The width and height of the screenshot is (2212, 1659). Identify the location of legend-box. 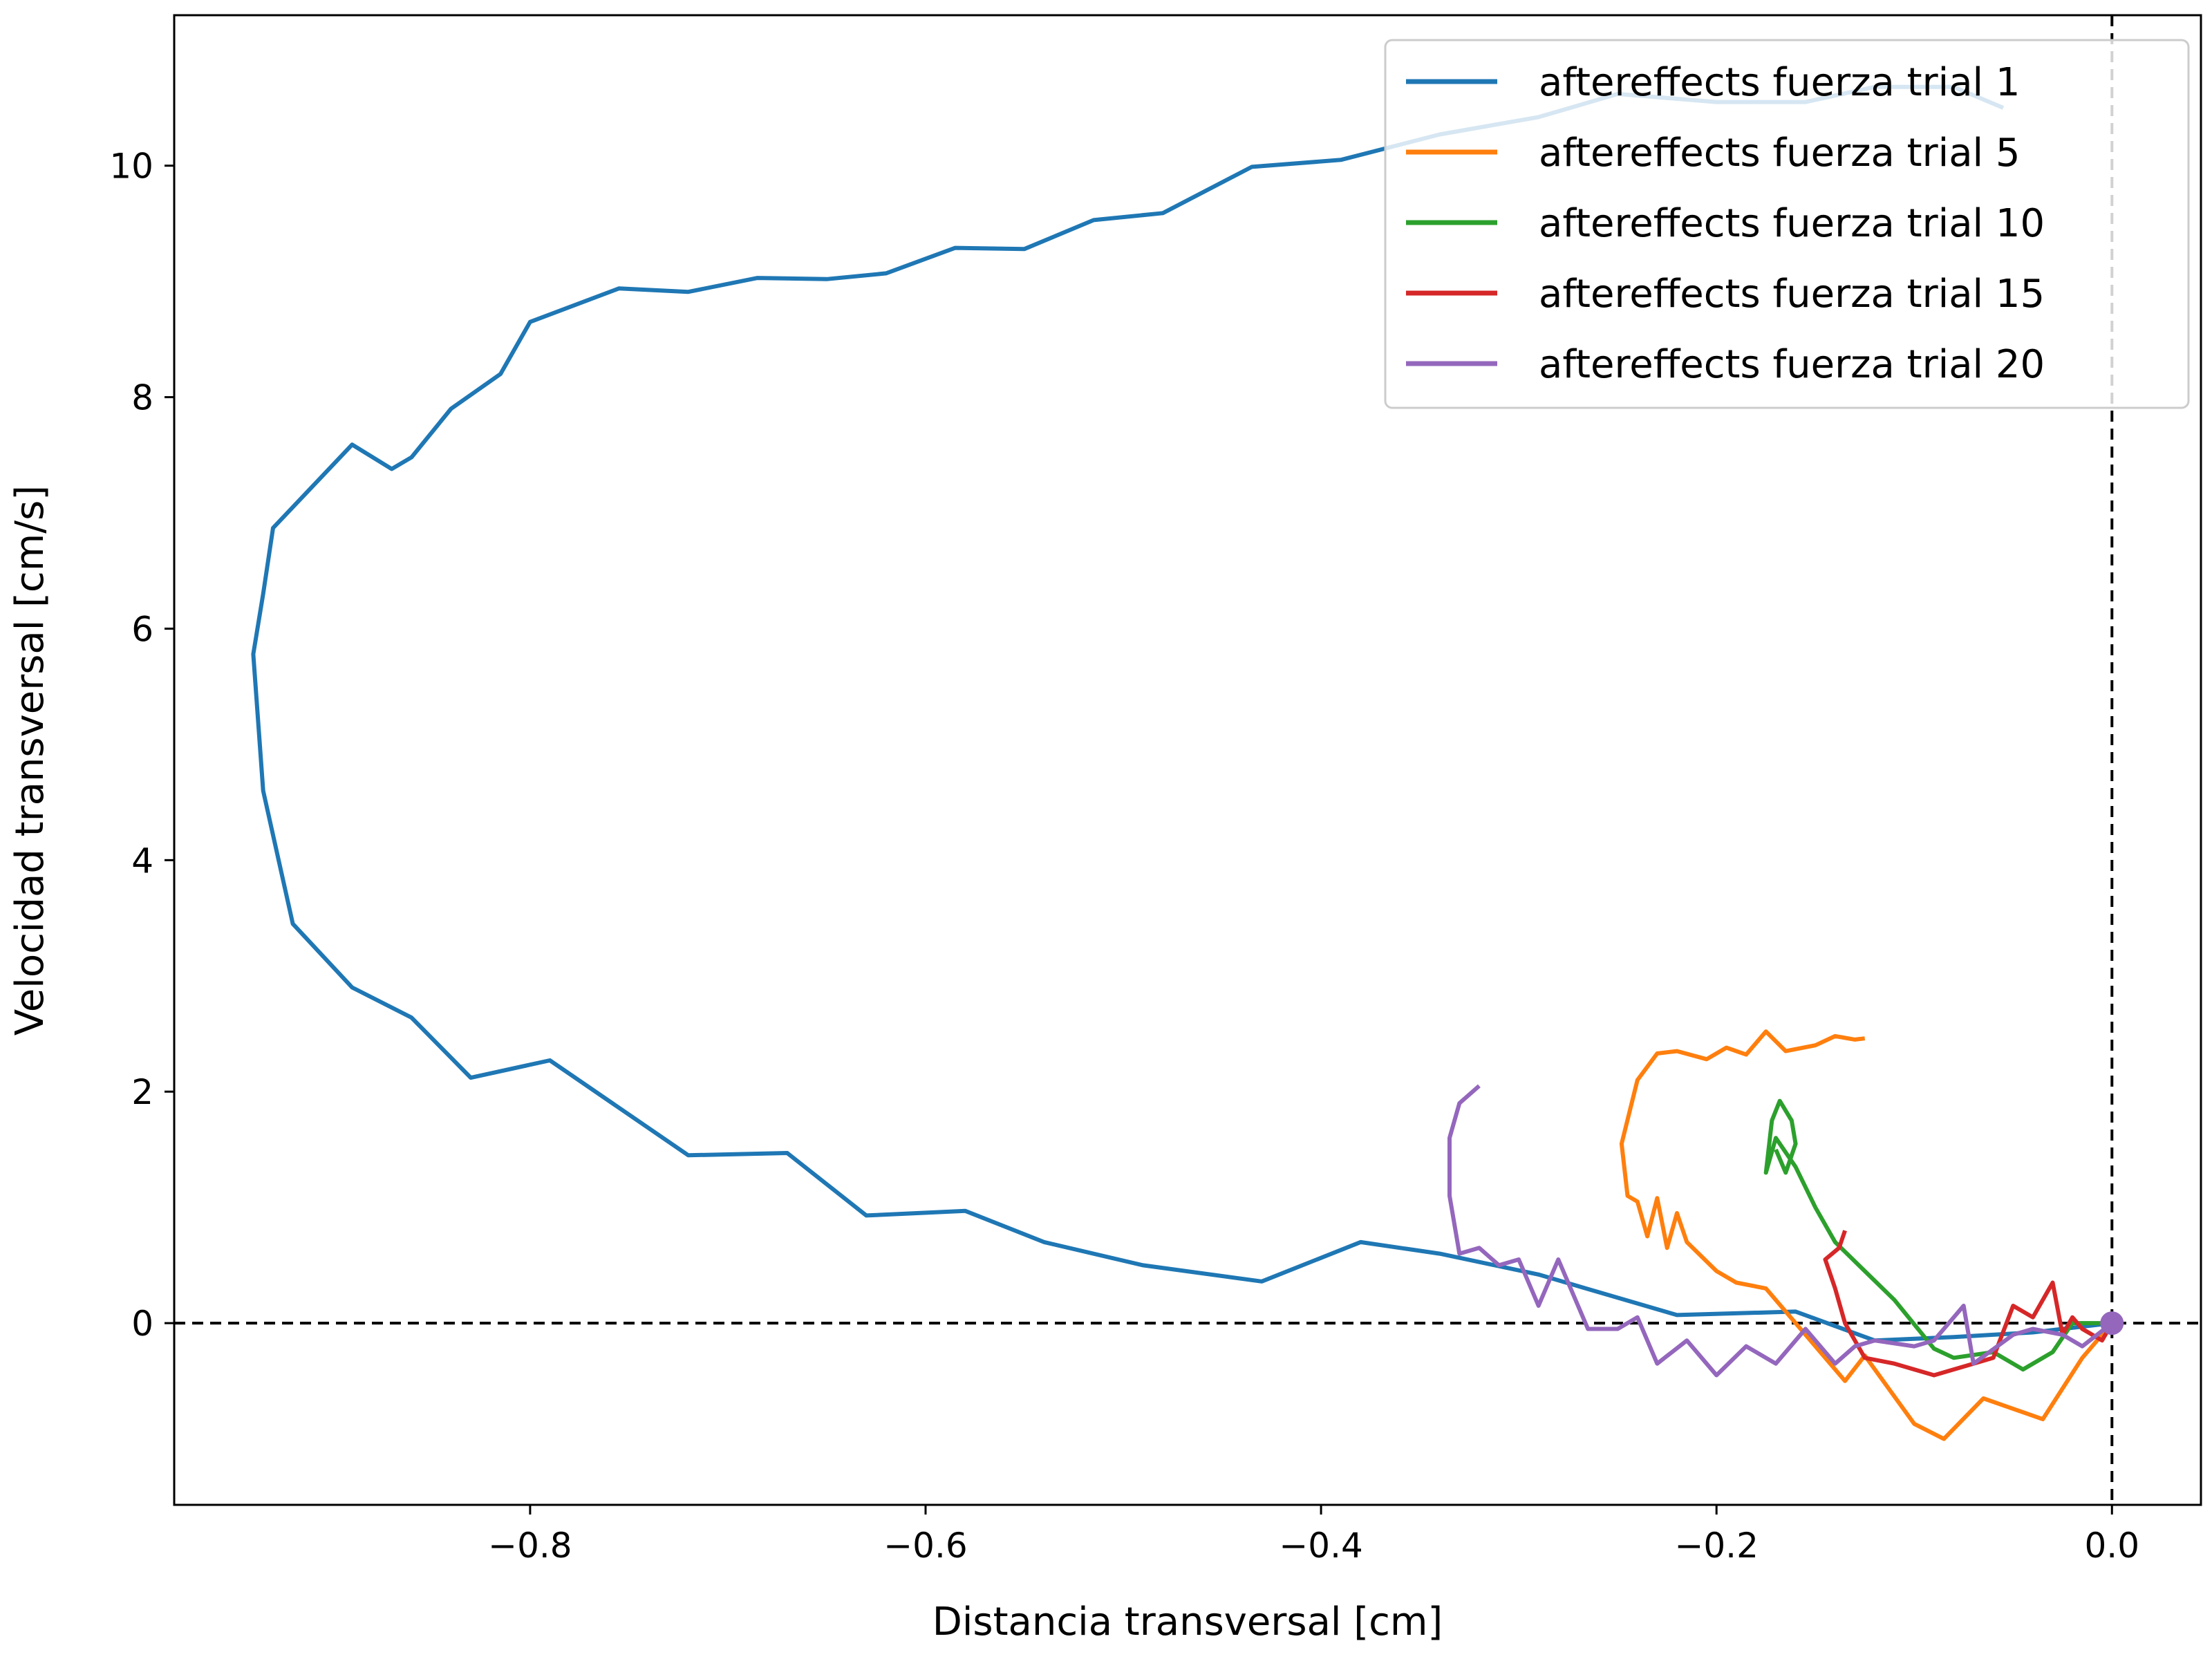
(1787, 224).